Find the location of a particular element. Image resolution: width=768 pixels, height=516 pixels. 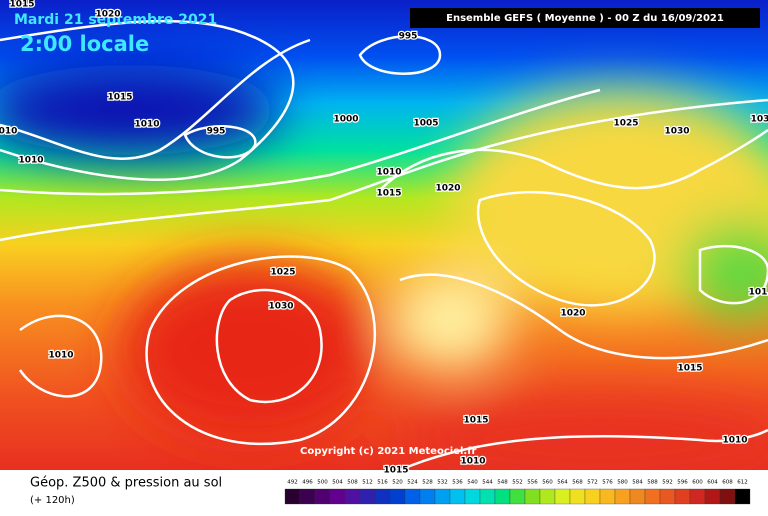

time: 2:00 locale is located at coordinates (84, 44).